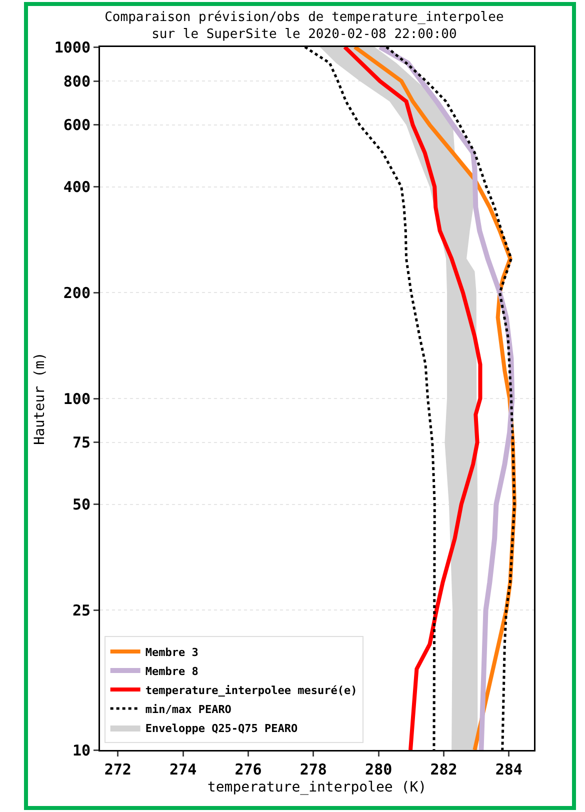  Describe the element at coordinates (171, 652) in the screenshot. I see `legend-label: Membre 3` at that location.